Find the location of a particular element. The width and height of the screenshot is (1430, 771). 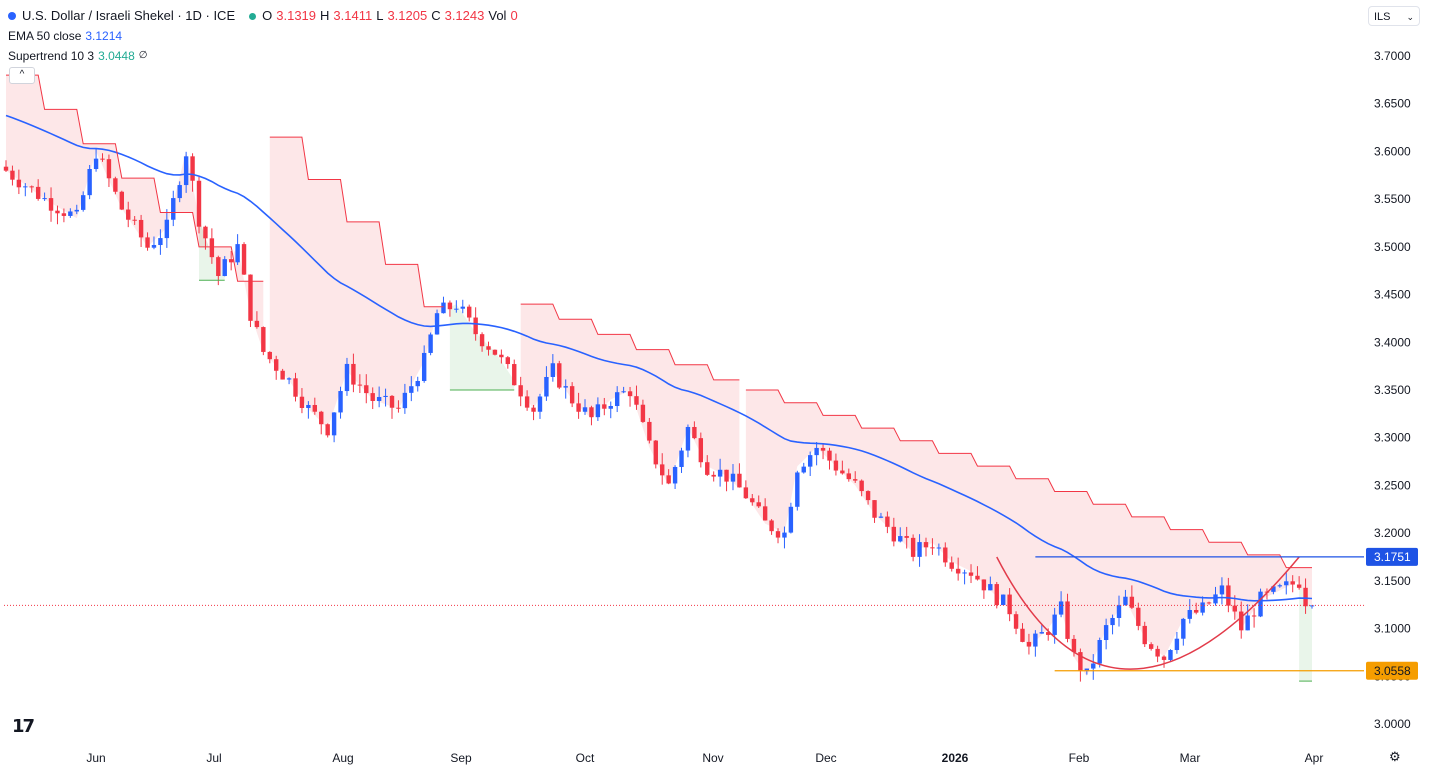

y-tick-label: 3.1000 is located at coordinates (1392, 629).